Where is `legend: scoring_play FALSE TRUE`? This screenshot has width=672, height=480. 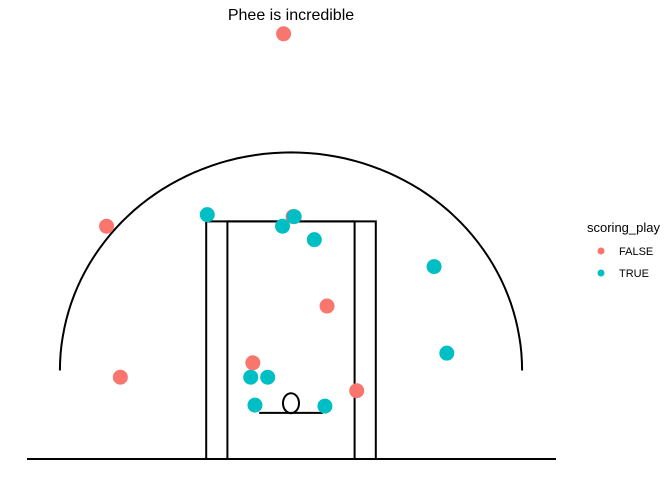
legend: scoring_play FALSE TRUE is located at coordinates (623, 250).